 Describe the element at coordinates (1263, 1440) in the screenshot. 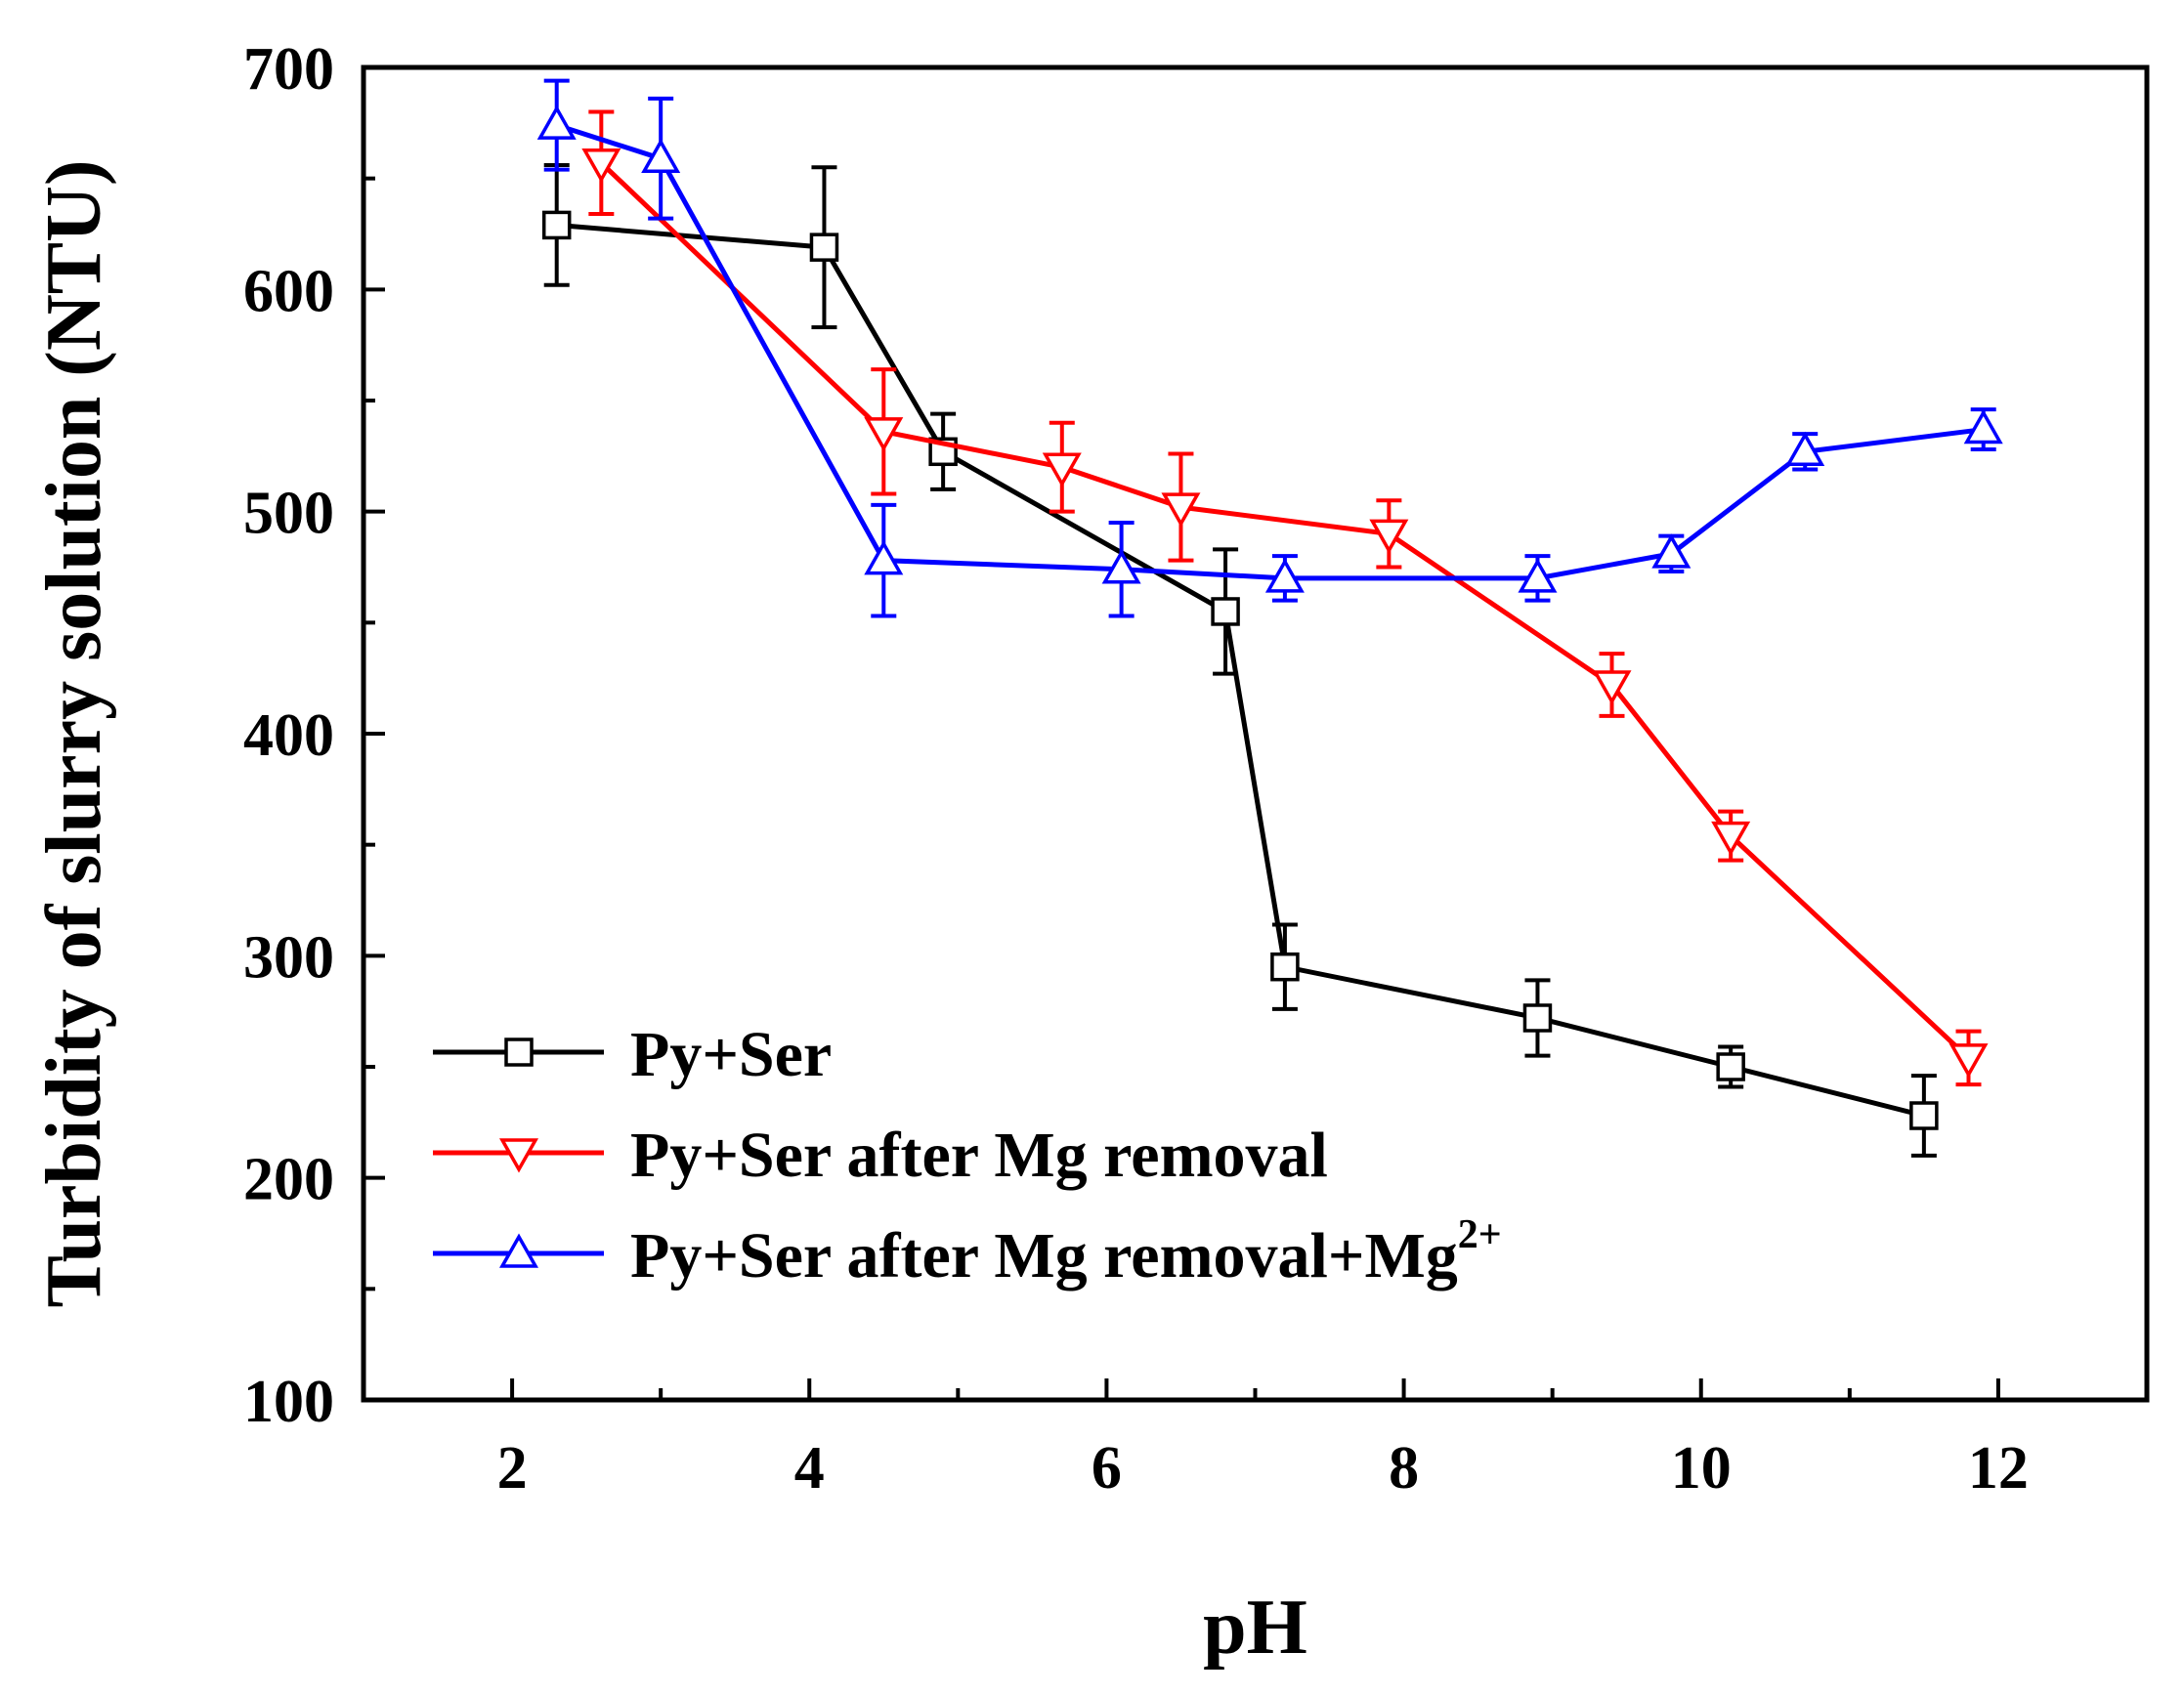

I see `x-axis: 2 4 6 8 10 12` at that location.